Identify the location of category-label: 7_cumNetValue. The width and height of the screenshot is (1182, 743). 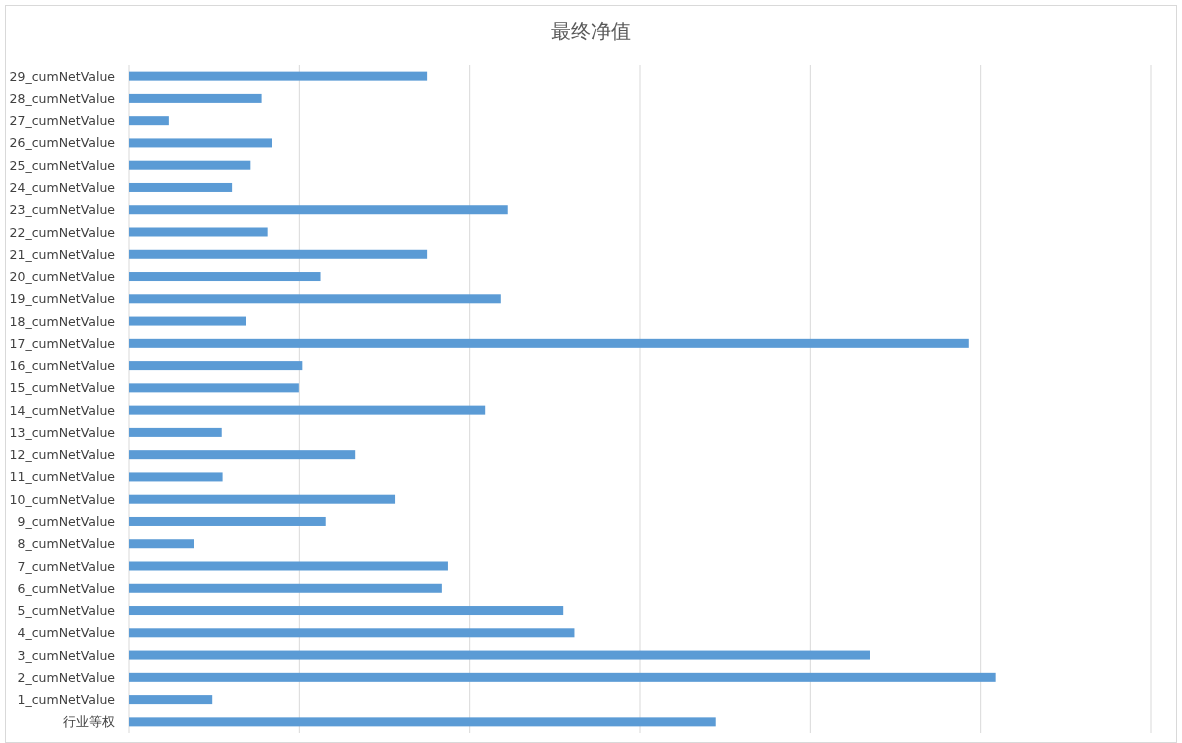
(66, 566).